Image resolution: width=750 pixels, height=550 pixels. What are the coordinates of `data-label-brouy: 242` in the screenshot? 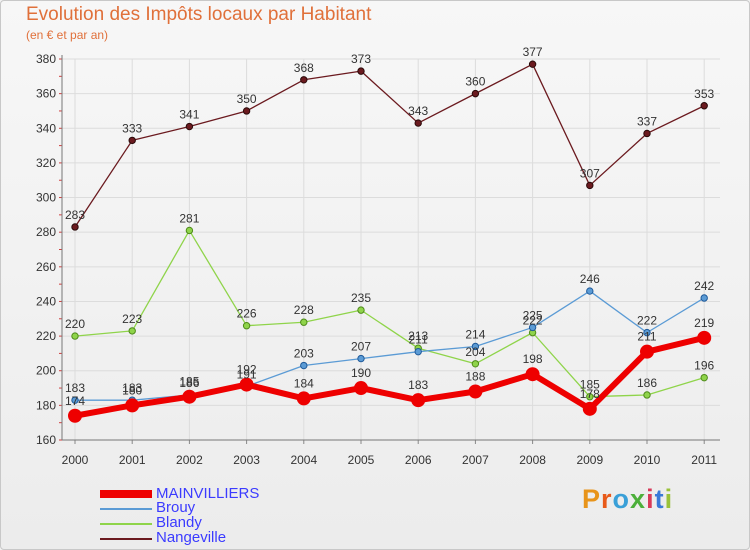 It's located at (704, 286).